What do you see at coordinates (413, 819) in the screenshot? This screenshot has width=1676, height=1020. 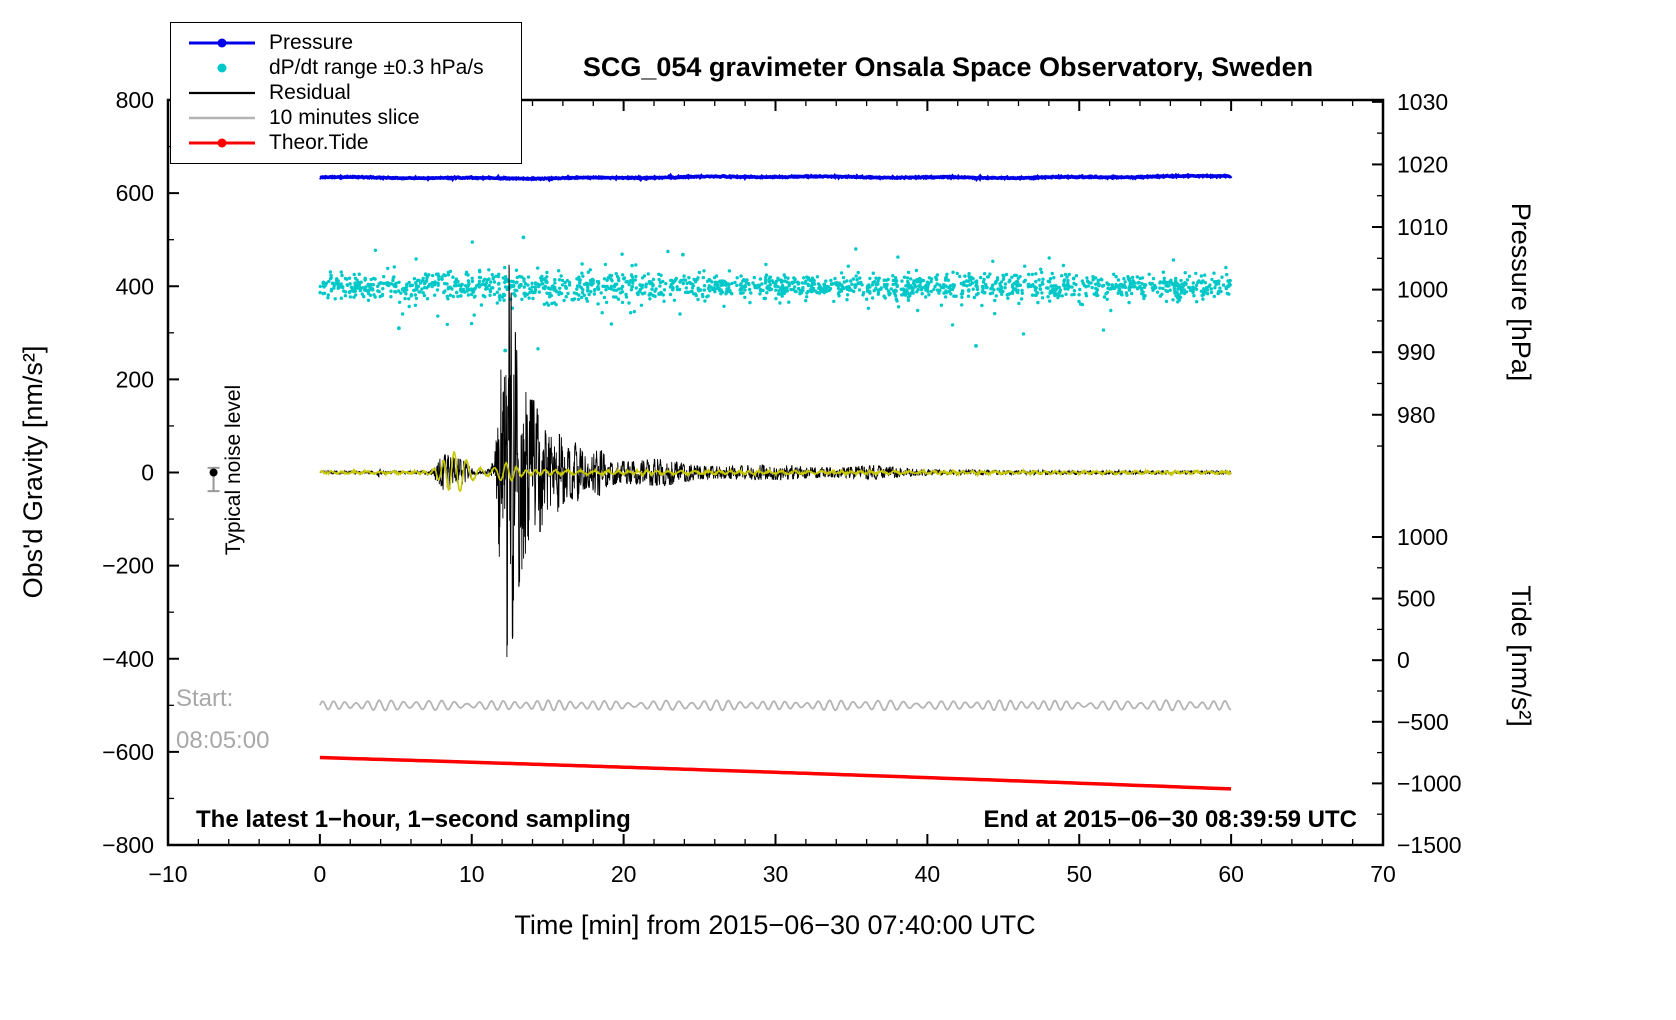 I see `sampling-note: The latest 1−hour, 1−second sampling` at bounding box center [413, 819].